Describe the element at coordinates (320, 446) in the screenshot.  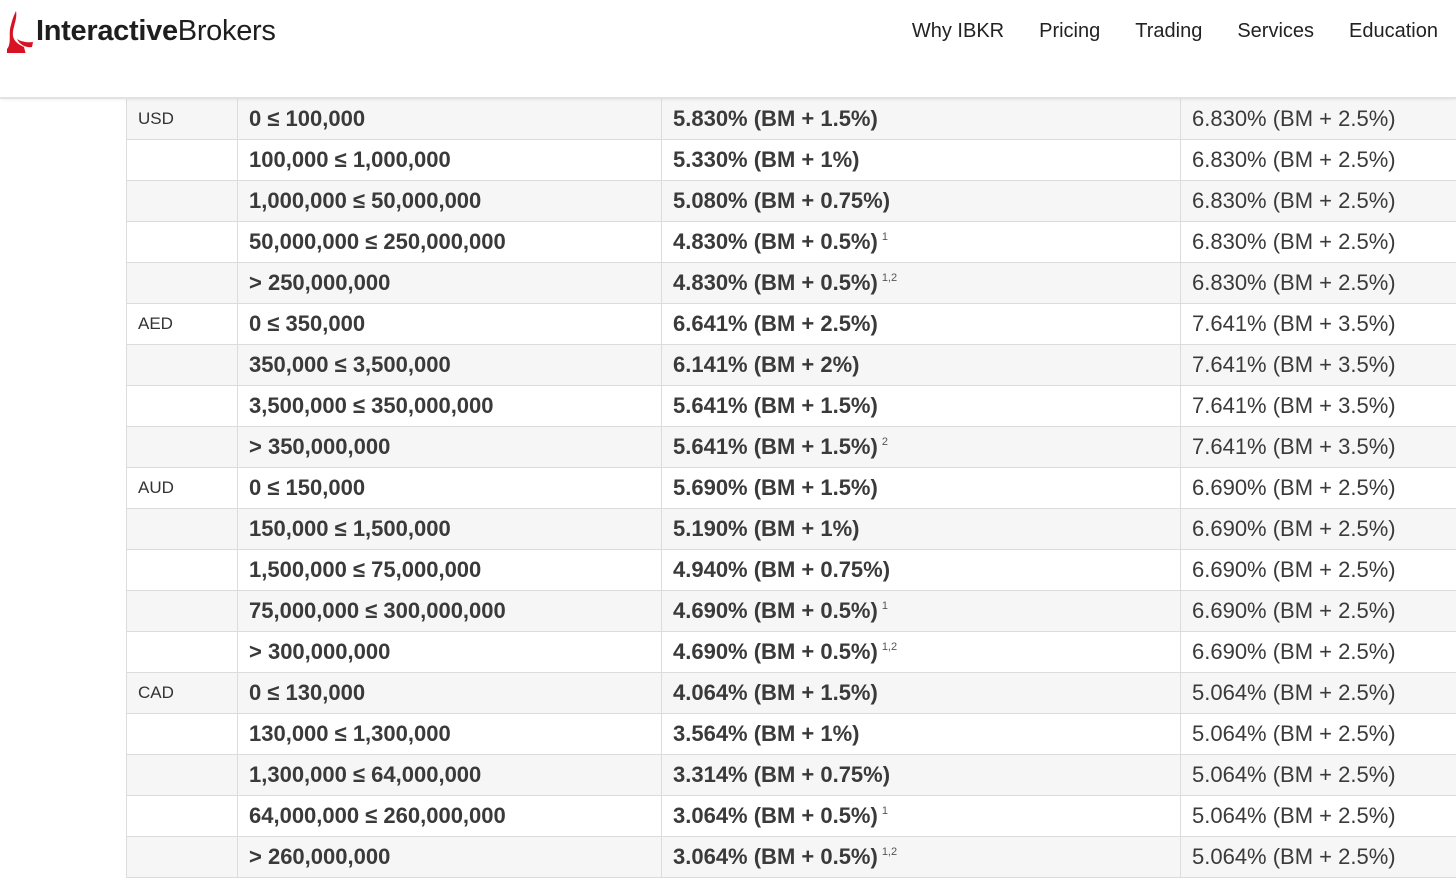
I see `tier-cell-text: > 350,000,000` at that location.